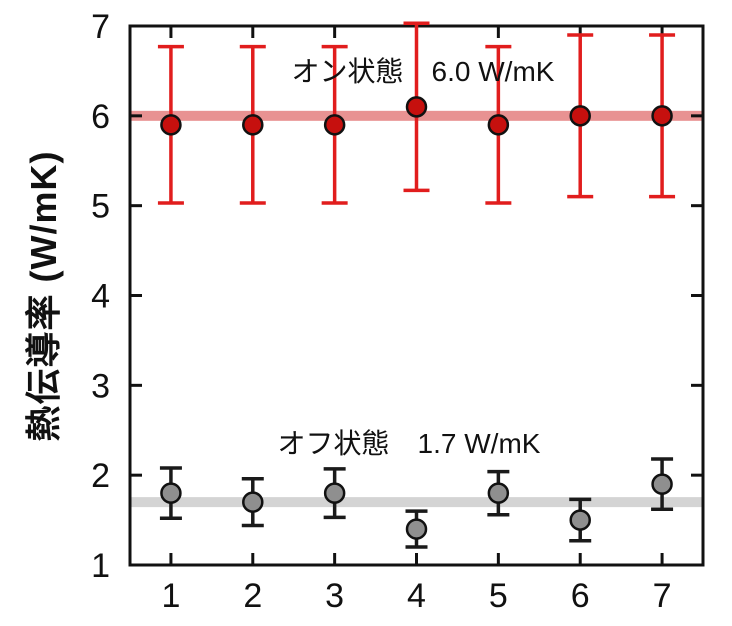  Describe the element at coordinates (580, 596) in the screenshot. I see `x-tick-label: 6` at that location.